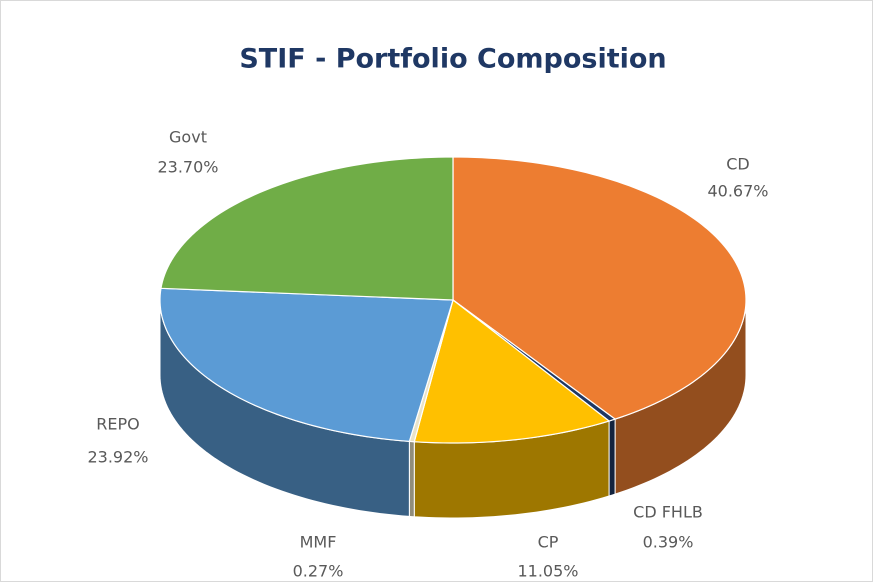  Describe the element at coordinates (188, 137) in the screenshot. I see `slice-label-name: Govt` at that location.